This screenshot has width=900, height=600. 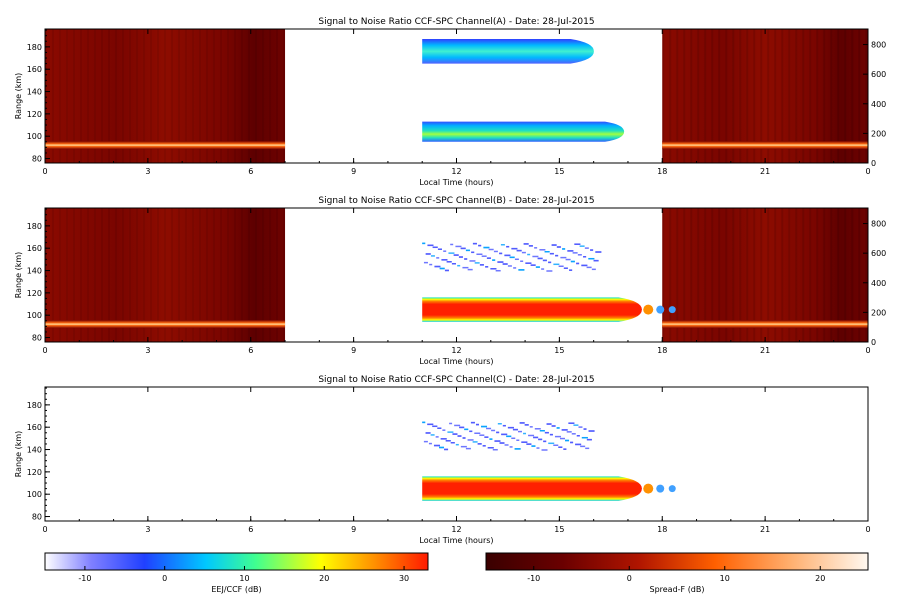 I want to click on x-tick-label: 3, so click(x=147, y=350).